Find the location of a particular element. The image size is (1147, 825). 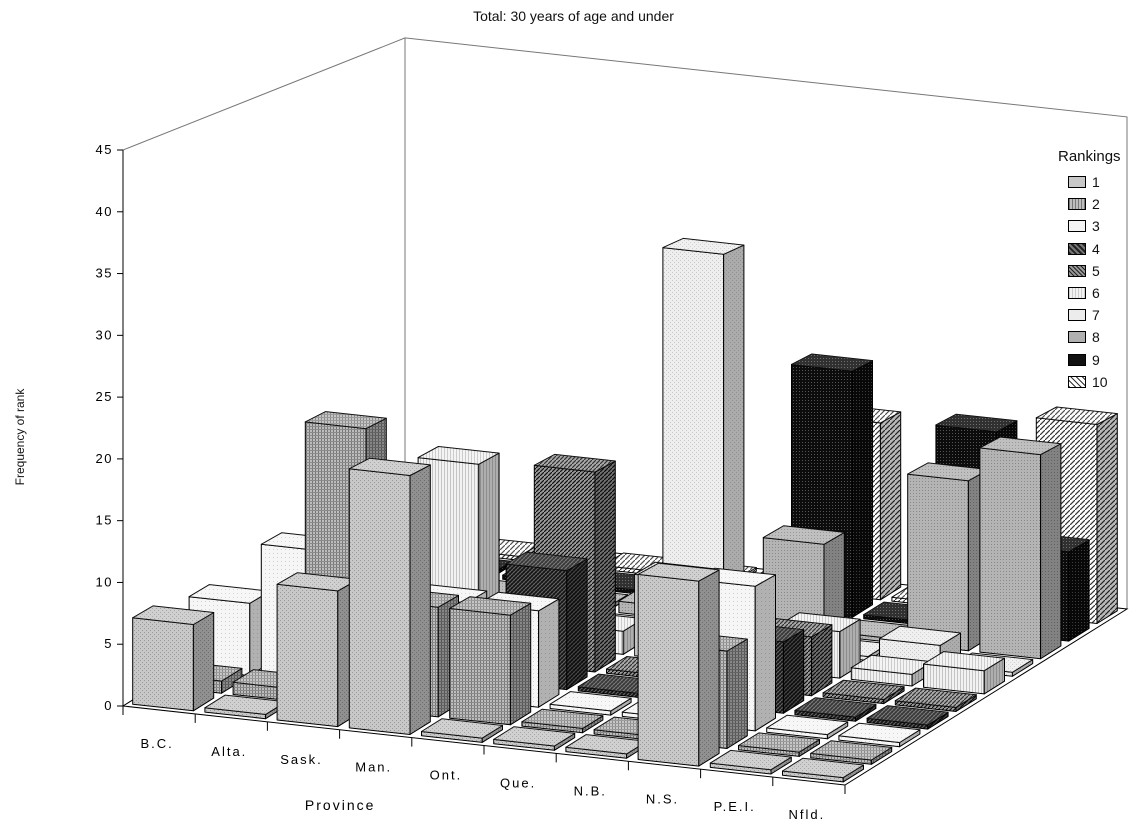

bar-Nfld.-rank-5 is located at coordinates (935, 699).